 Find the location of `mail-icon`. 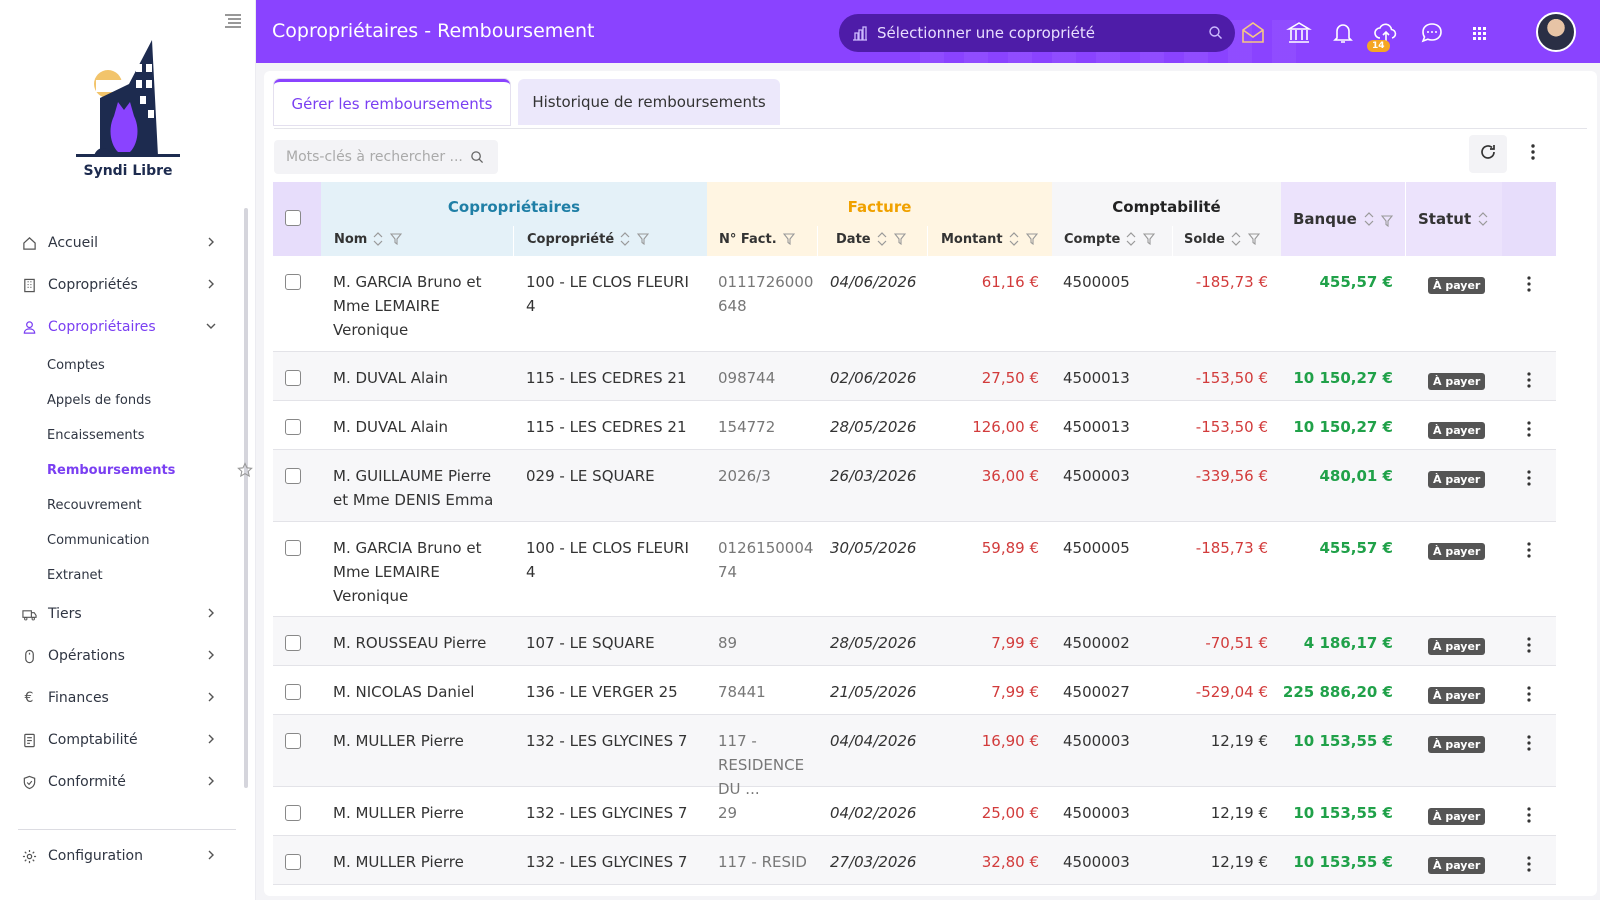

mail-icon is located at coordinates (1253, 33).